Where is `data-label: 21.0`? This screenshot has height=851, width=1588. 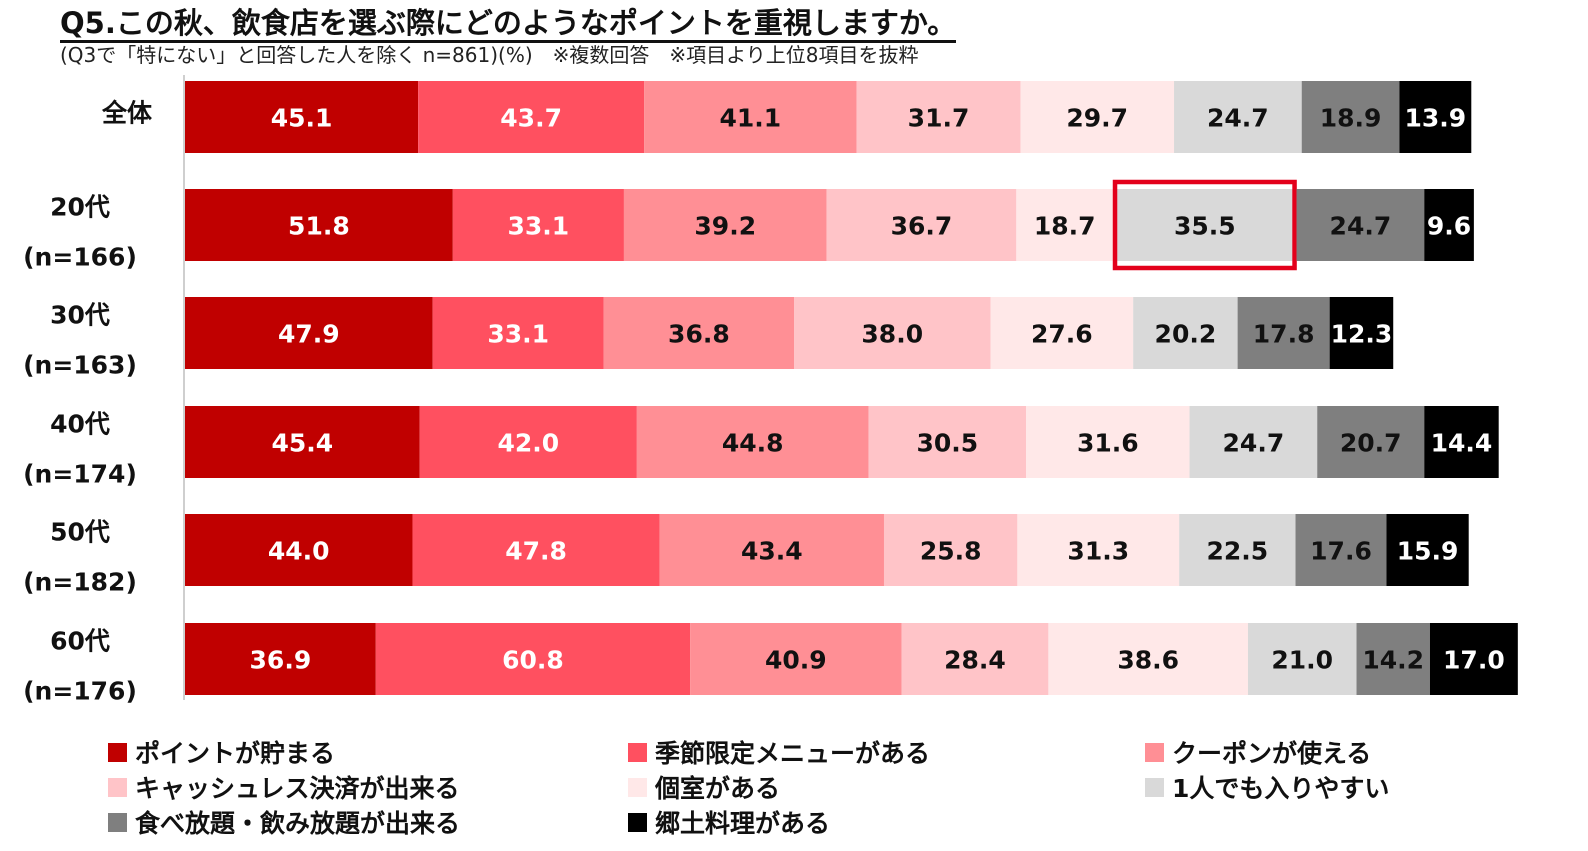
data-label: 21.0 is located at coordinates (1302, 660).